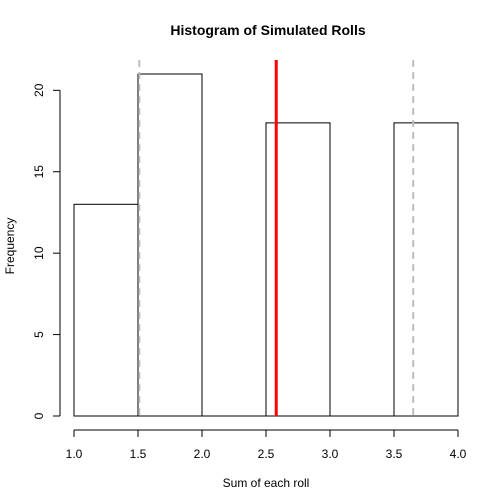 The height and width of the screenshot is (504, 504). What do you see at coordinates (39, 415) in the screenshot?
I see `y-tick-label: 0` at bounding box center [39, 415].